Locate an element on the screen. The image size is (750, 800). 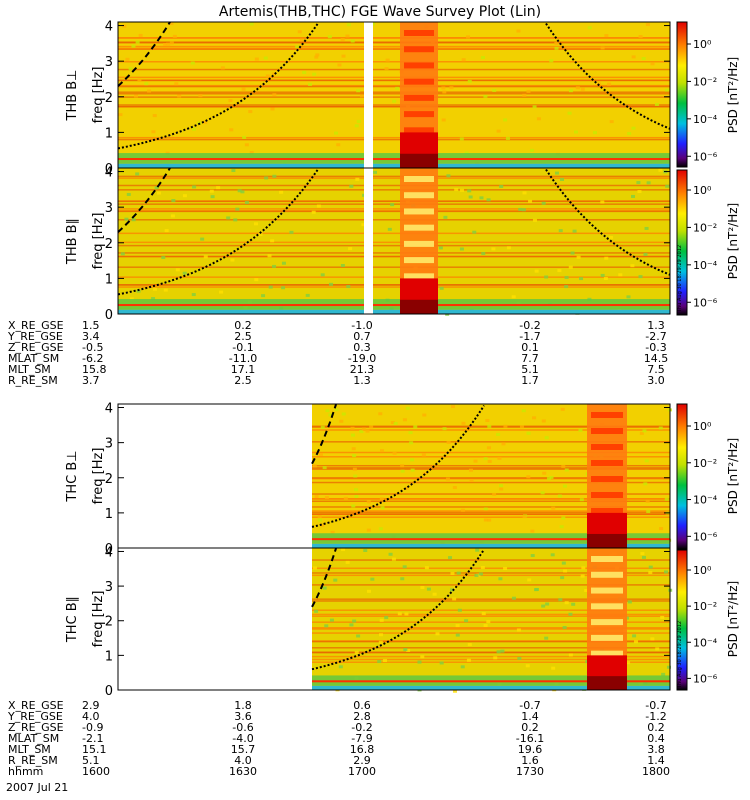
y-tick-label: 3 is located at coordinates (109, 62).